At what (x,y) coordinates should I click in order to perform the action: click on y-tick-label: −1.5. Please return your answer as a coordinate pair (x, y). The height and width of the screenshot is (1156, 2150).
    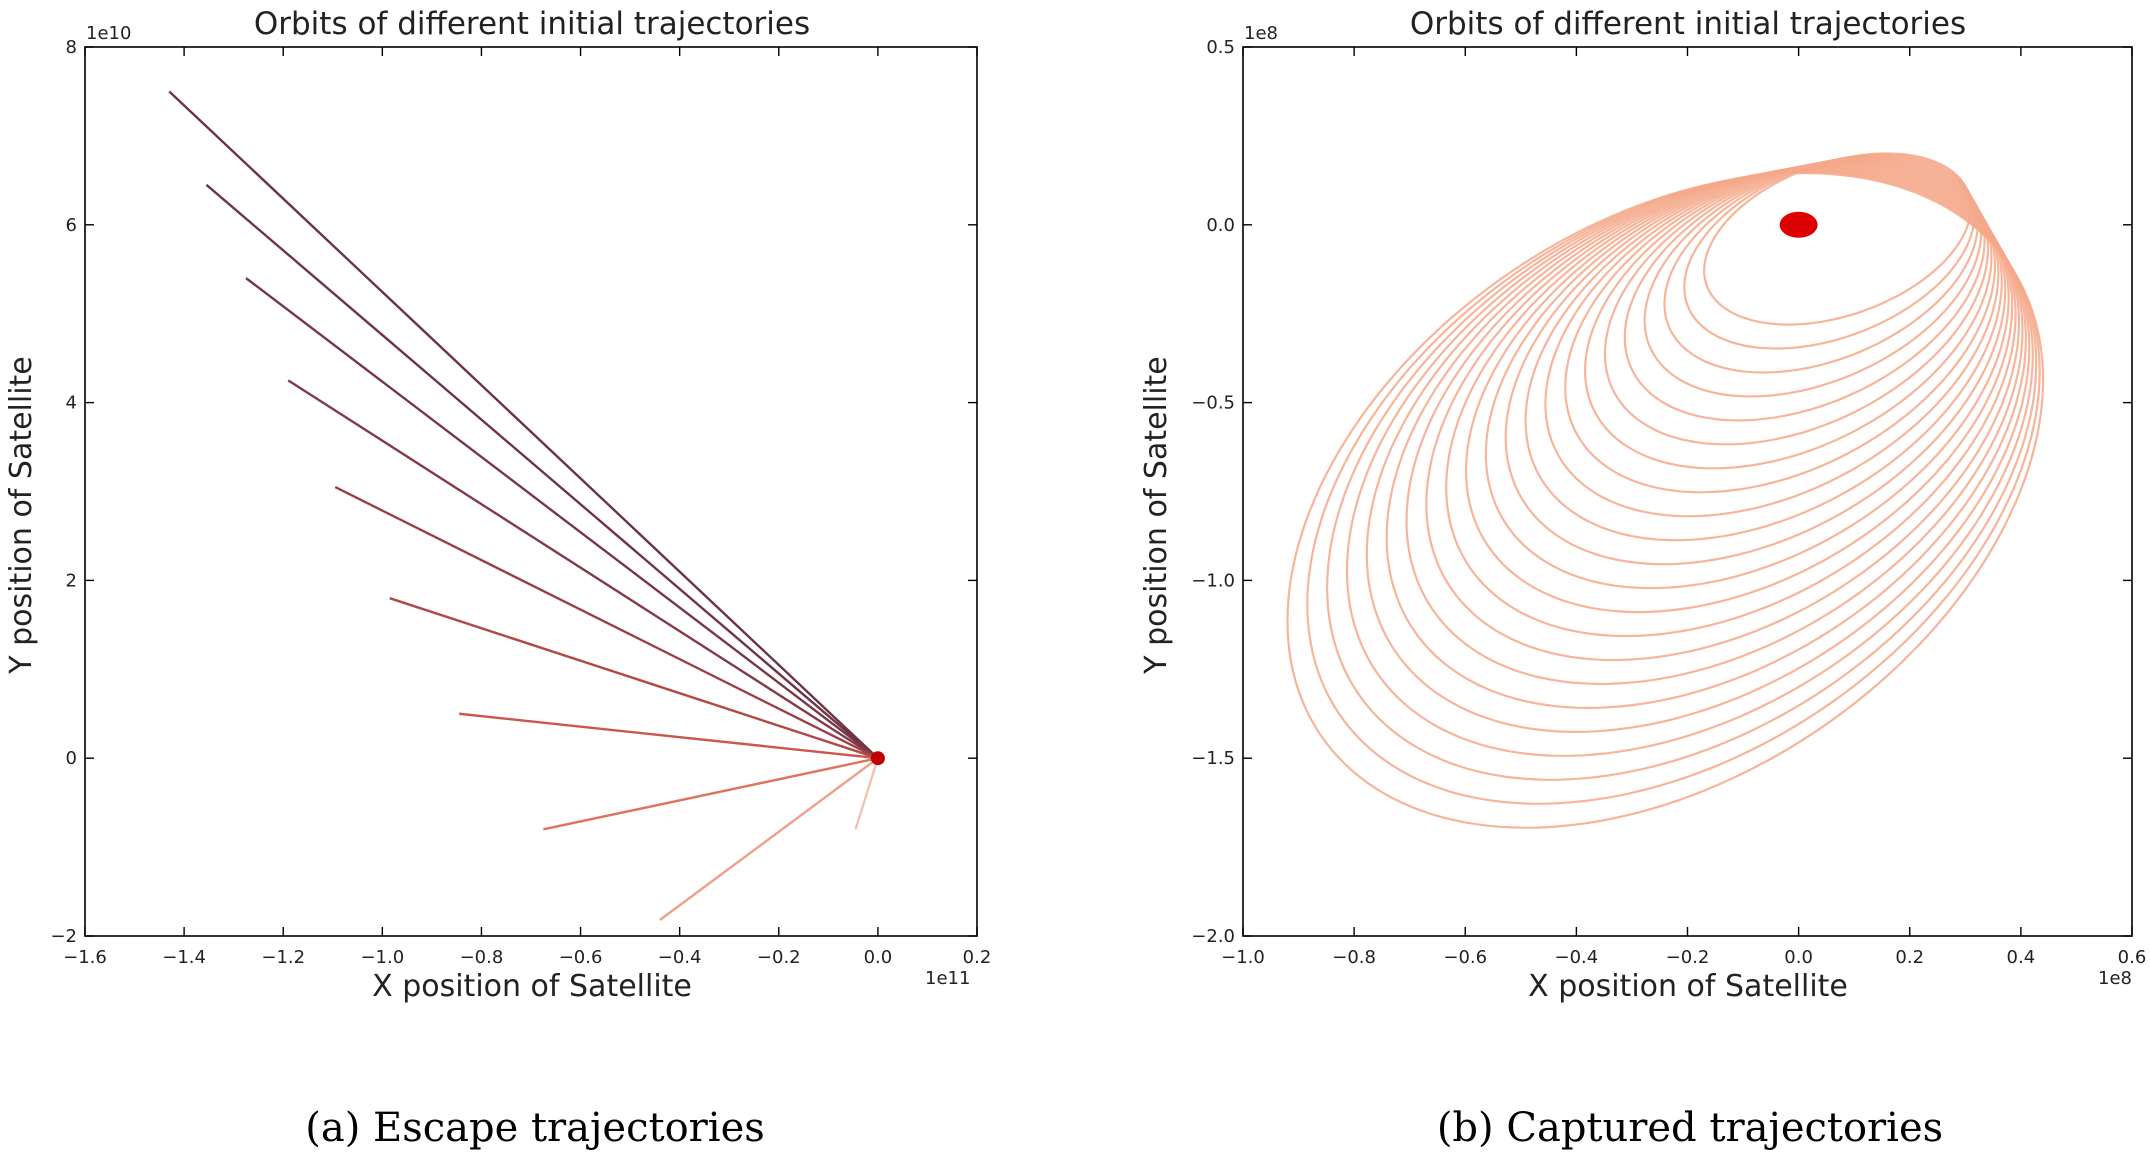
    Looking at the image, I should click on (1213, 758).